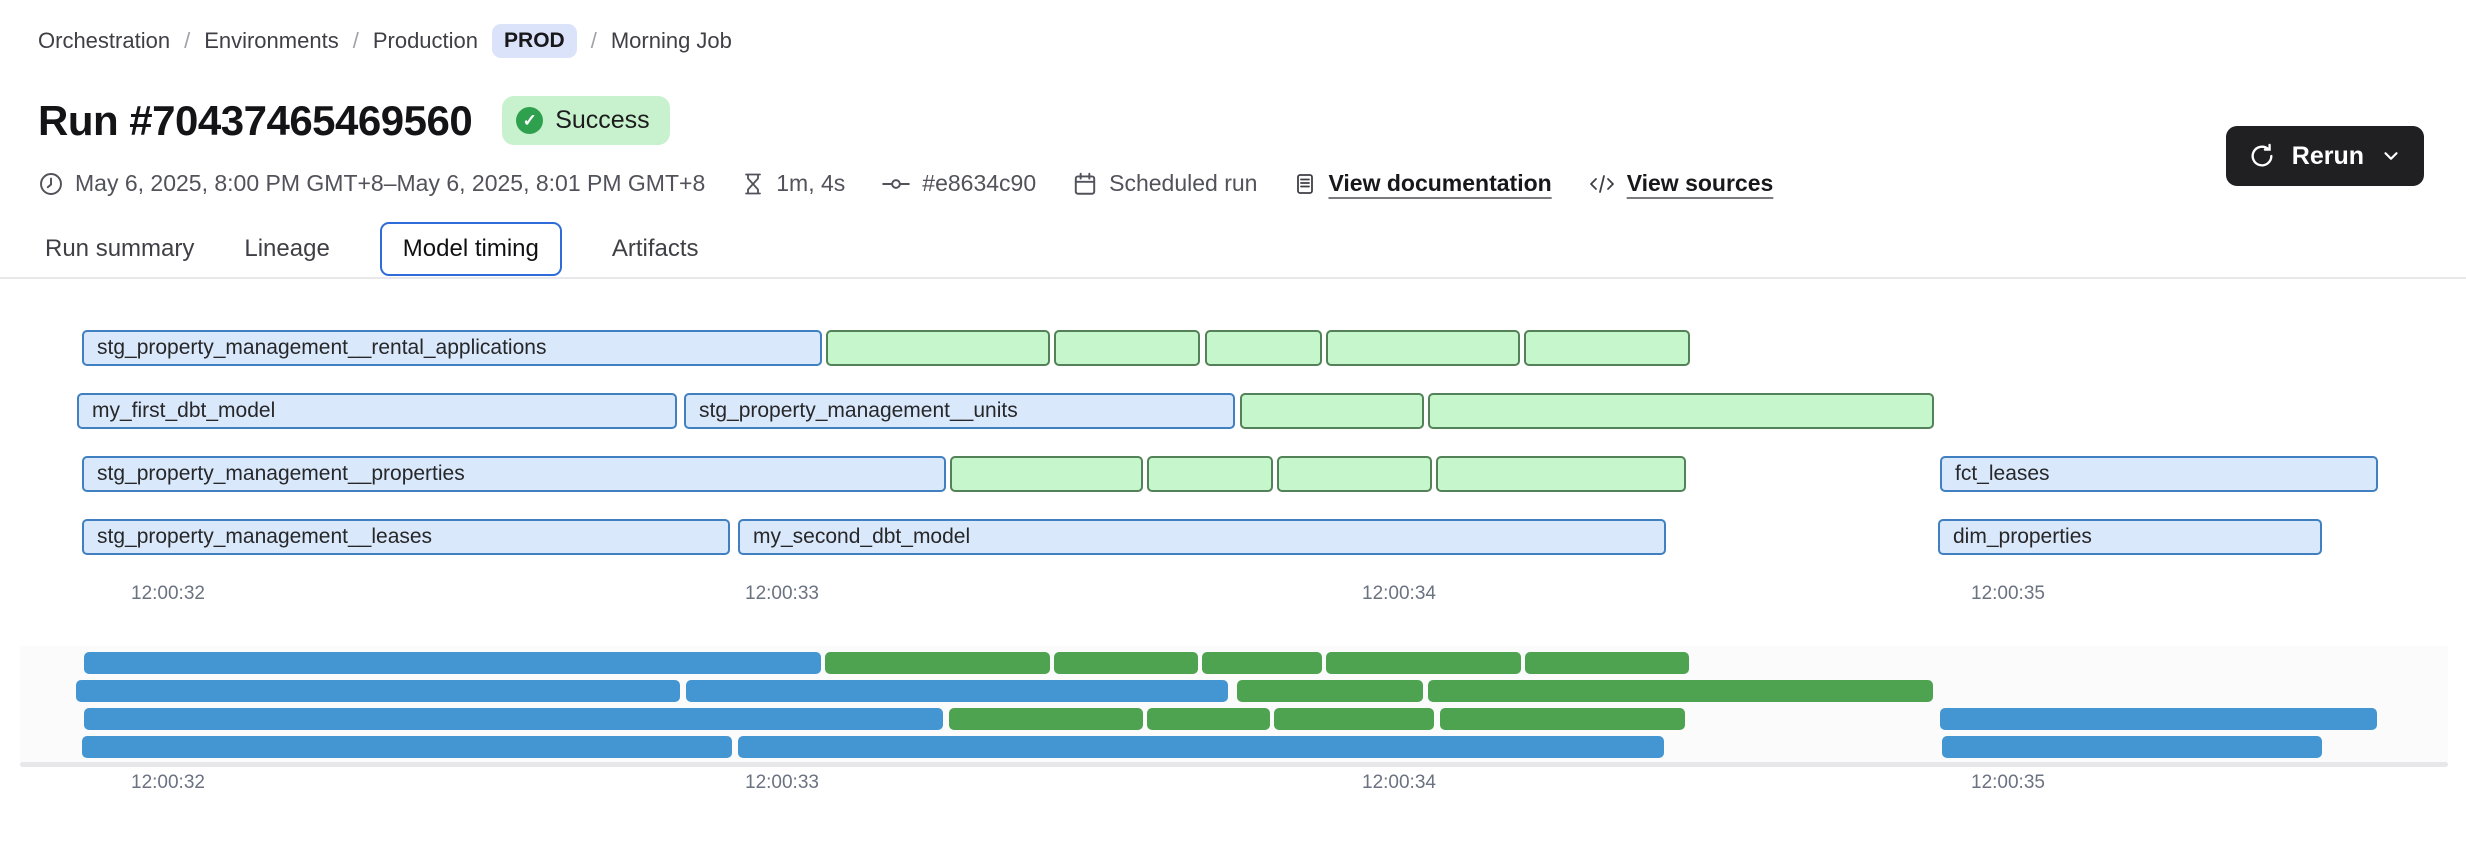  I want to click on calendar-icon, so click(1085, 183).